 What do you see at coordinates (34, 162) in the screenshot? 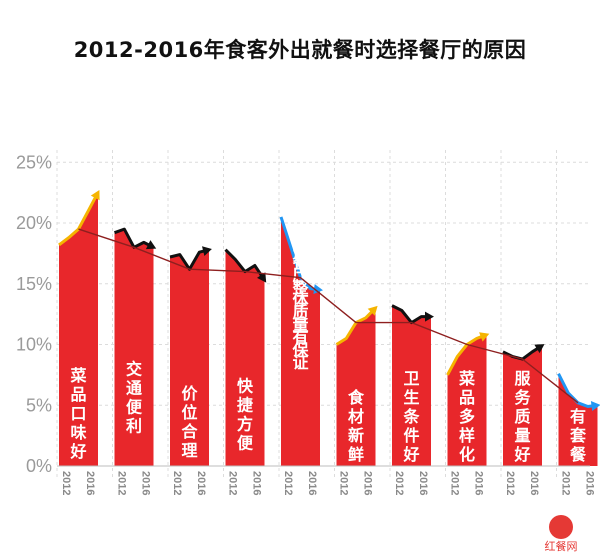
I see `y-tick-label: 25%` at bounding box center [34, 162].